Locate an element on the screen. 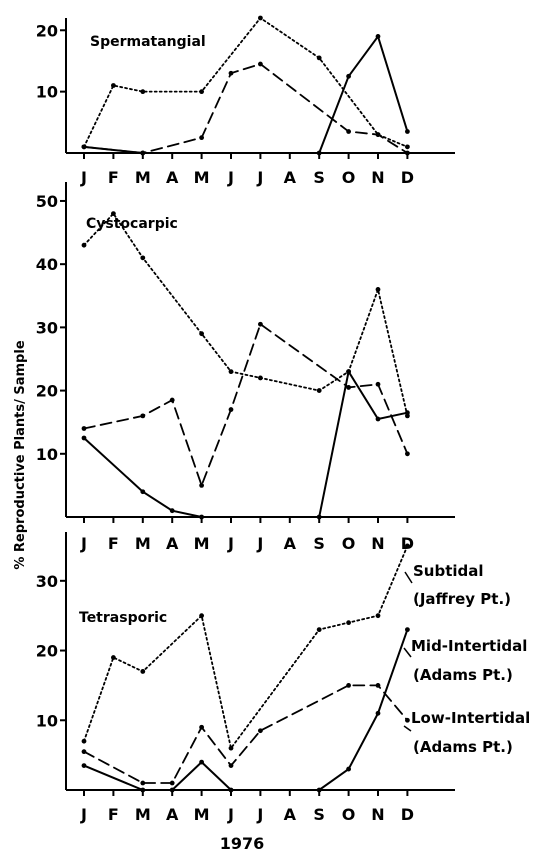 This screenshot has width=543, height=856. legend-mid-pointer is located at coordinates (407, 652).